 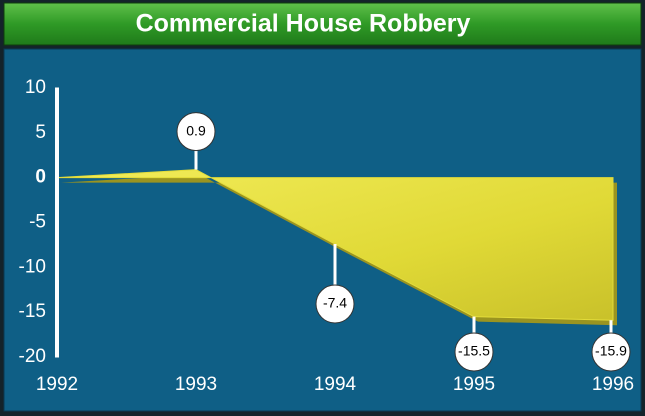 I want to click on x-tick-label: 1992, so click(x=57, y=384).